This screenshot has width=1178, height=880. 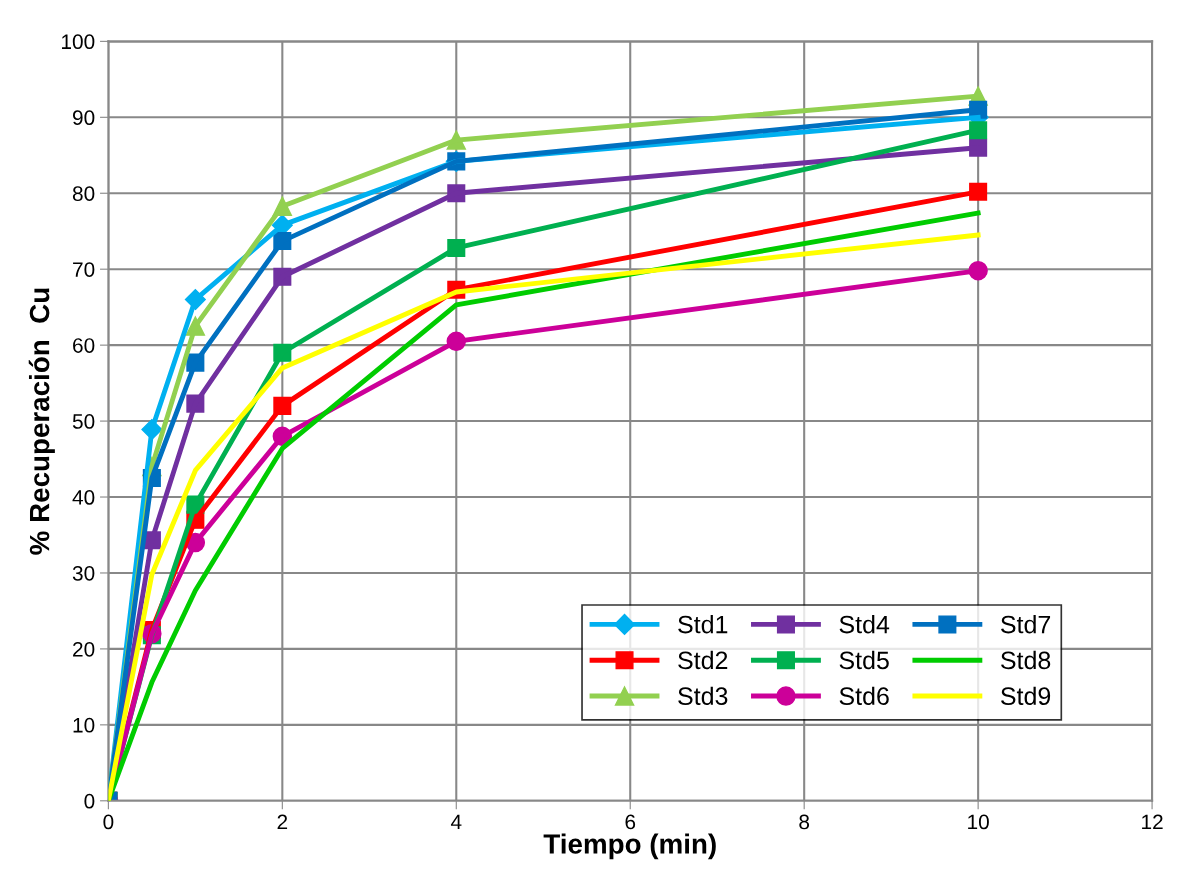 What do you see at coordinates (456, 822) in the screenshot?
I see `x-tick-label: 4` at bounding box center [456, 822].